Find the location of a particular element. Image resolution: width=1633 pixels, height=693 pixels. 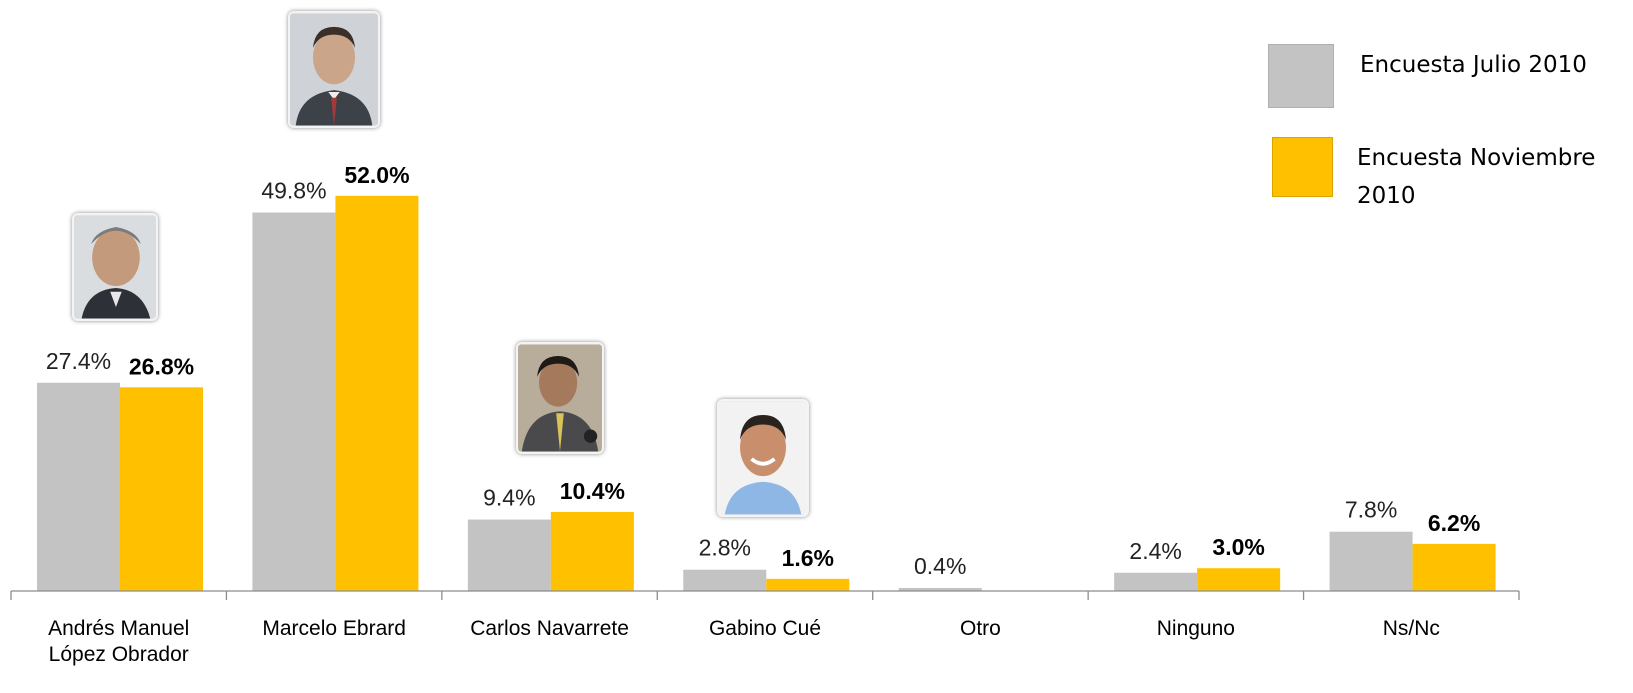

category-label: Marcelo Ebrard is located at coordinates (334, 628).